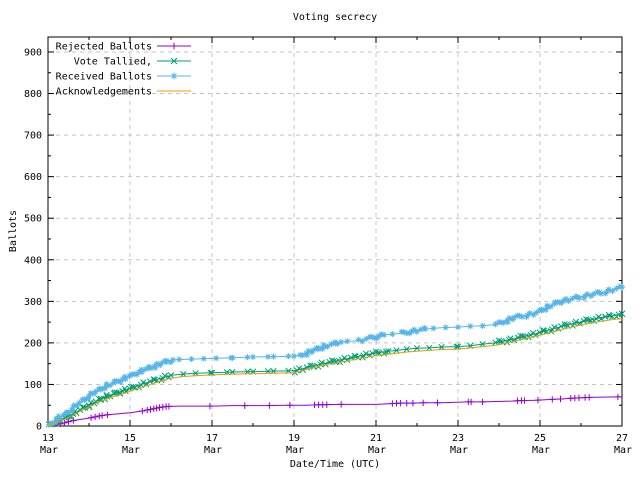  Describe the element at coordinates (13, 231) in the screenshot. I see `y-axis-label: Ballots` at that location.